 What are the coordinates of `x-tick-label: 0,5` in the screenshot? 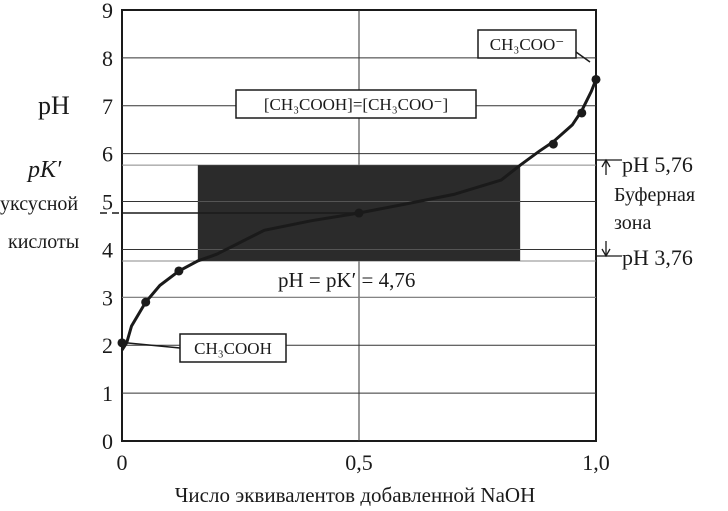 It's located at (359, 462).